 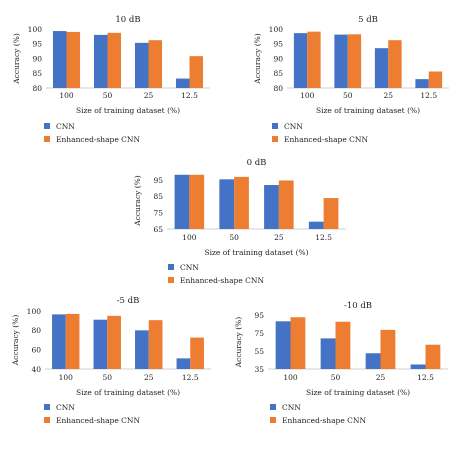 I want to click on y-tick-label: 65, so click(x=158, y=229).